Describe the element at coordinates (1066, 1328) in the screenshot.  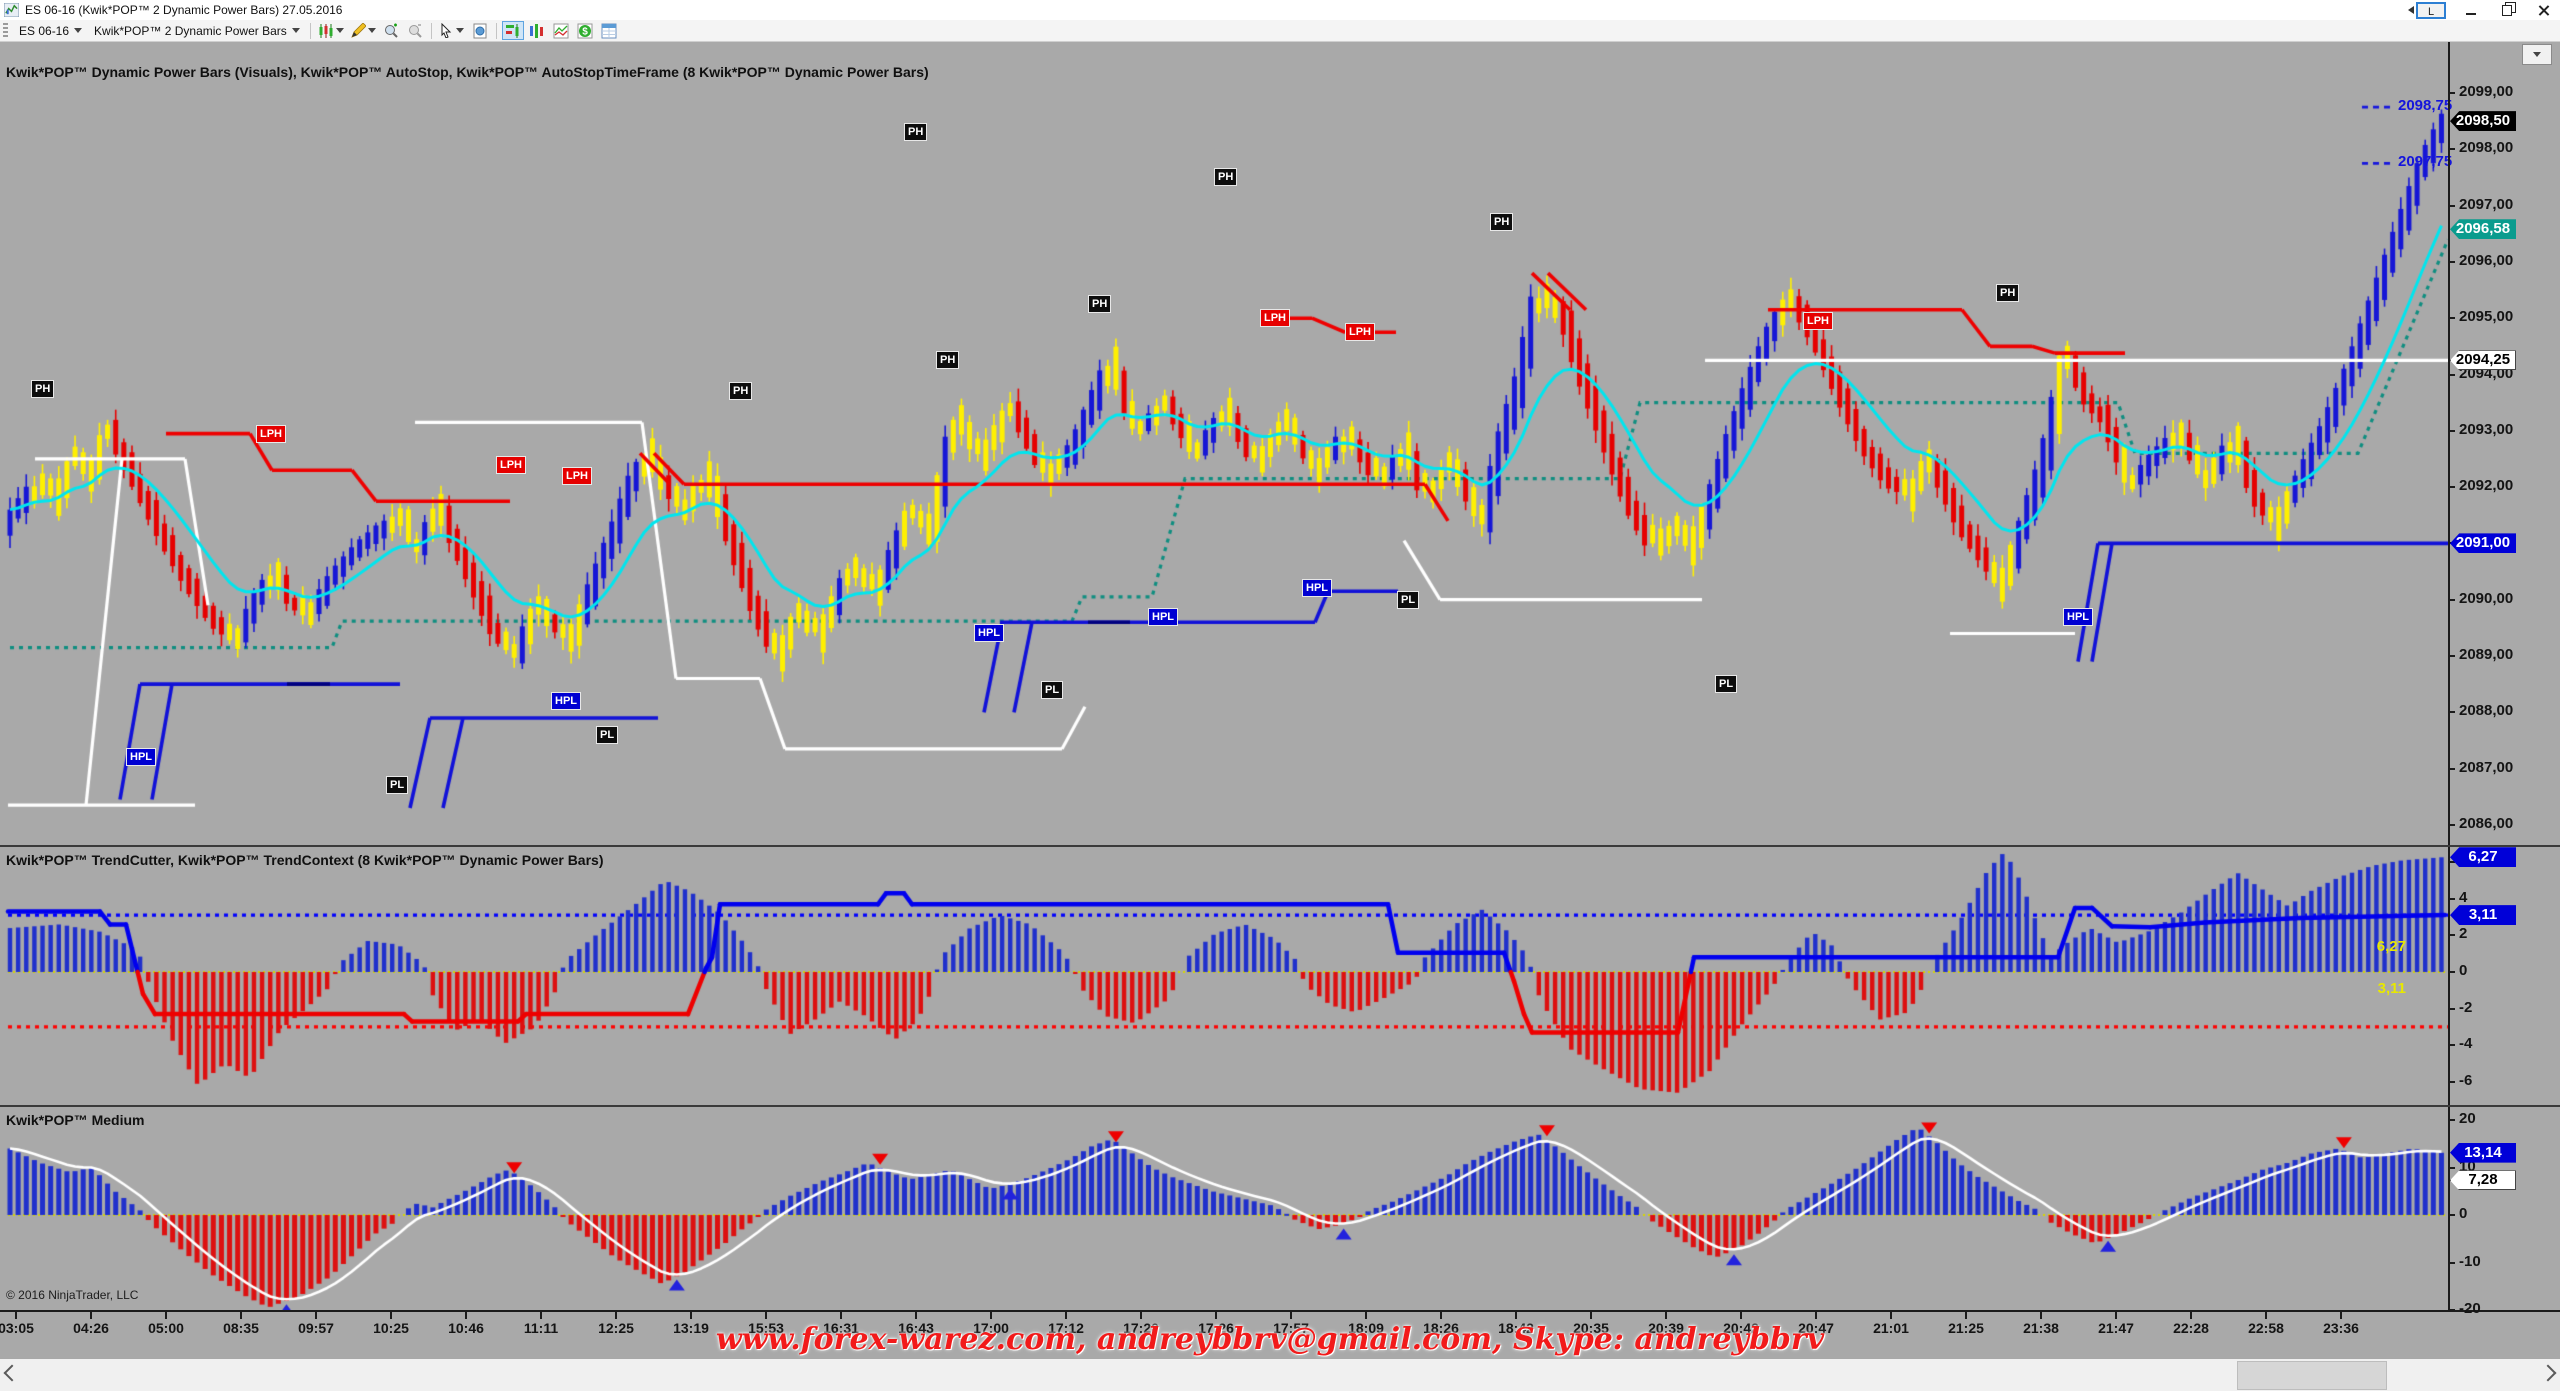
I see `time-tick-label: 17:12` at that location.